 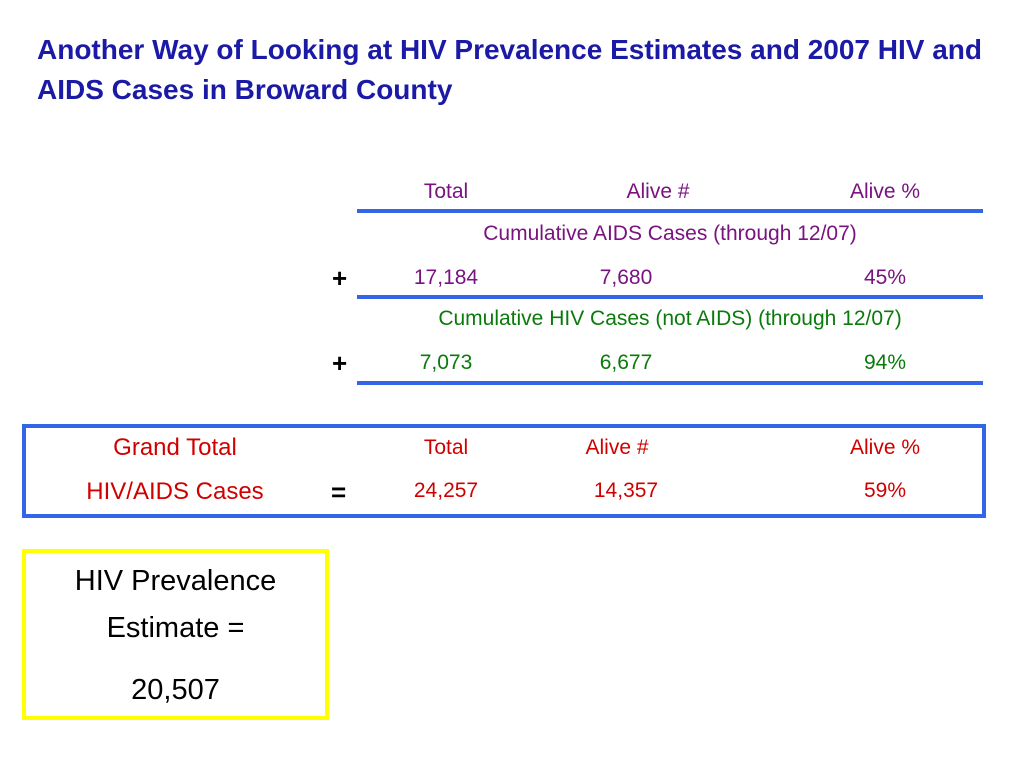 What do you see at coordinates (446, 191) in the screenshot?
I see `column-header-total: Total` at bounding box center [446, 191].